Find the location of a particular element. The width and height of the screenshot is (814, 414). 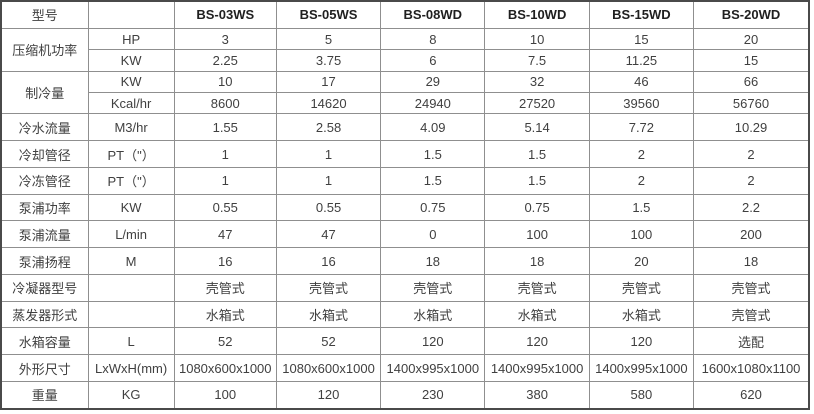

model-header: BS-10WD is located at coordinates (537, 14).